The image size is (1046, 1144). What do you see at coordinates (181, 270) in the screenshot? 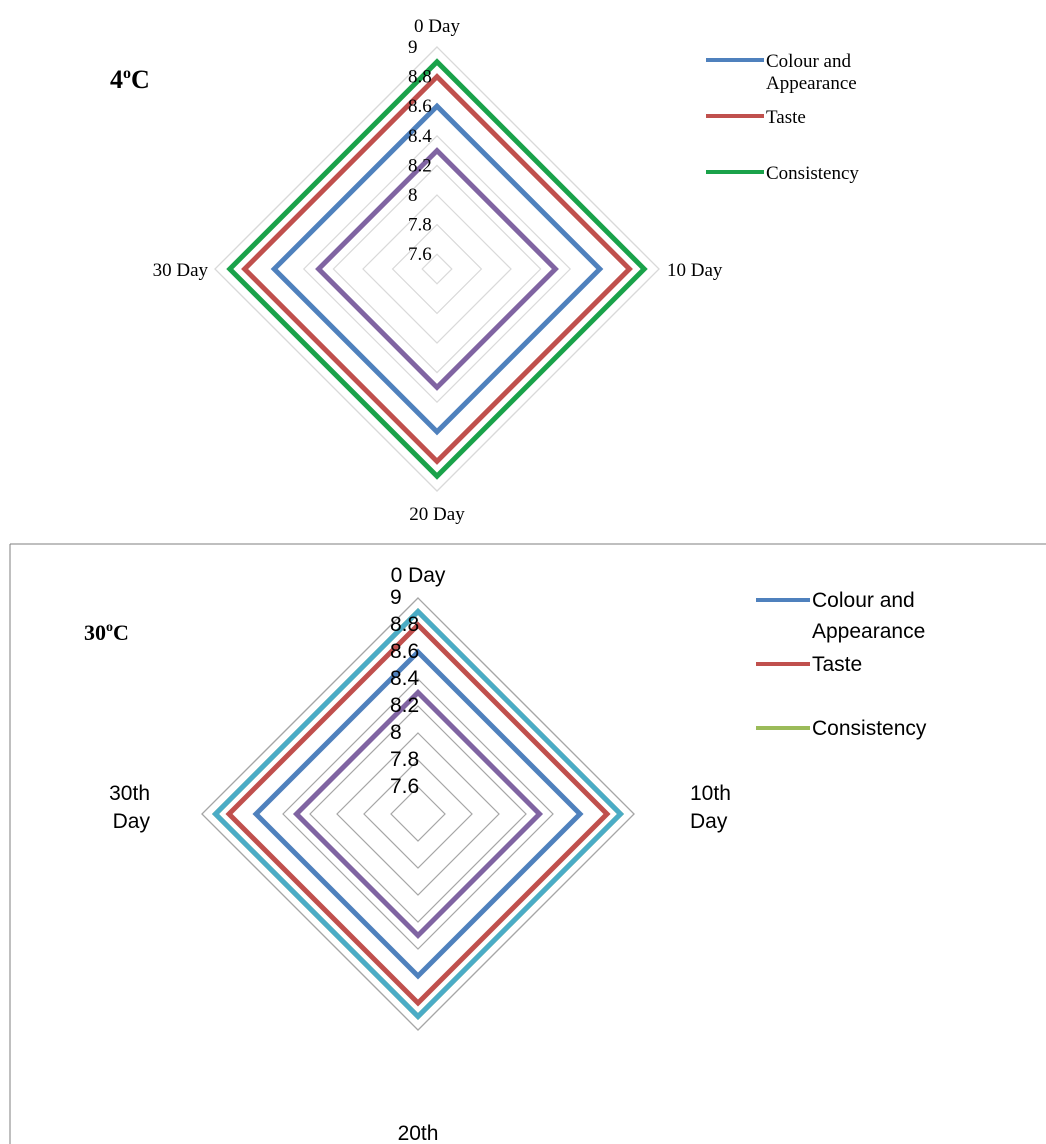
I see `category-label: 30 Day` at bounding box center [181, 270].